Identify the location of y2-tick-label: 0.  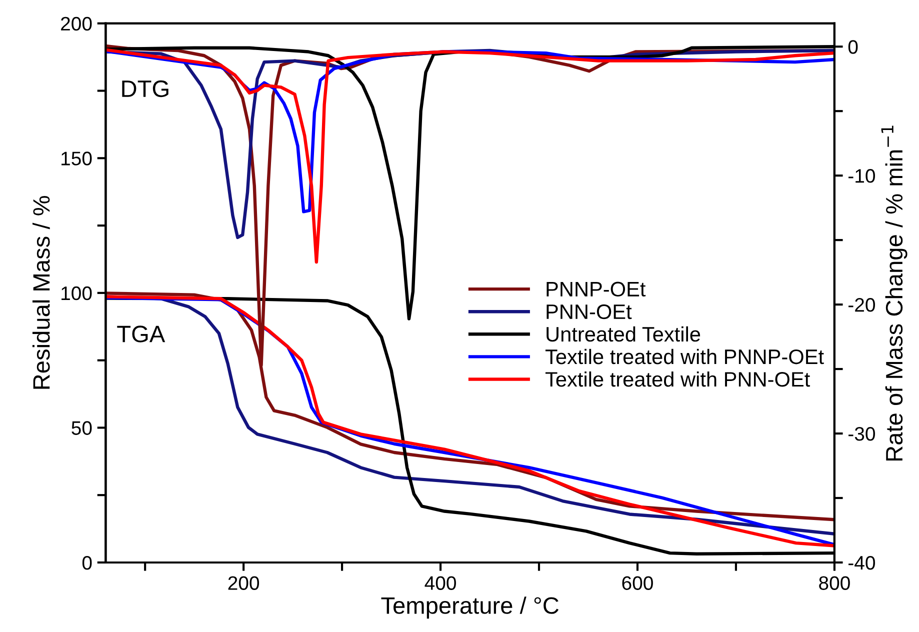
(853, 47).